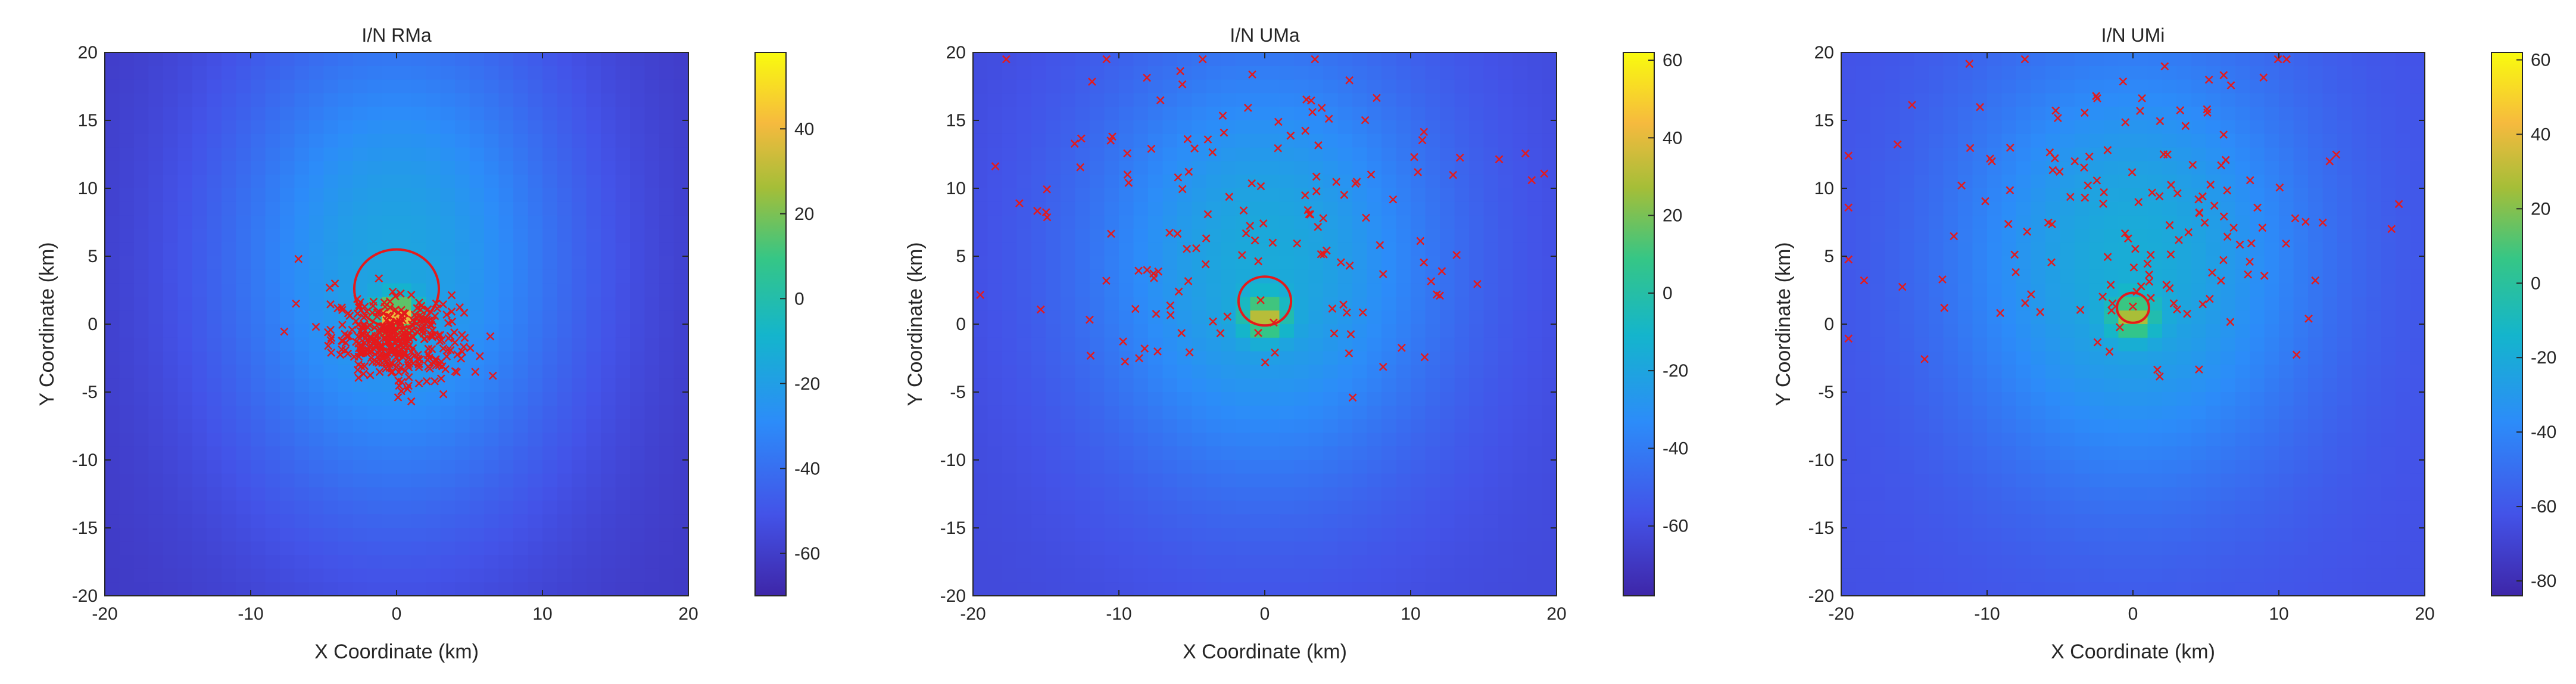  What do you see at coordinates (956, 188) in the screenshot?
I see `y-tick-label: 10` at bounding box center [956, 188].